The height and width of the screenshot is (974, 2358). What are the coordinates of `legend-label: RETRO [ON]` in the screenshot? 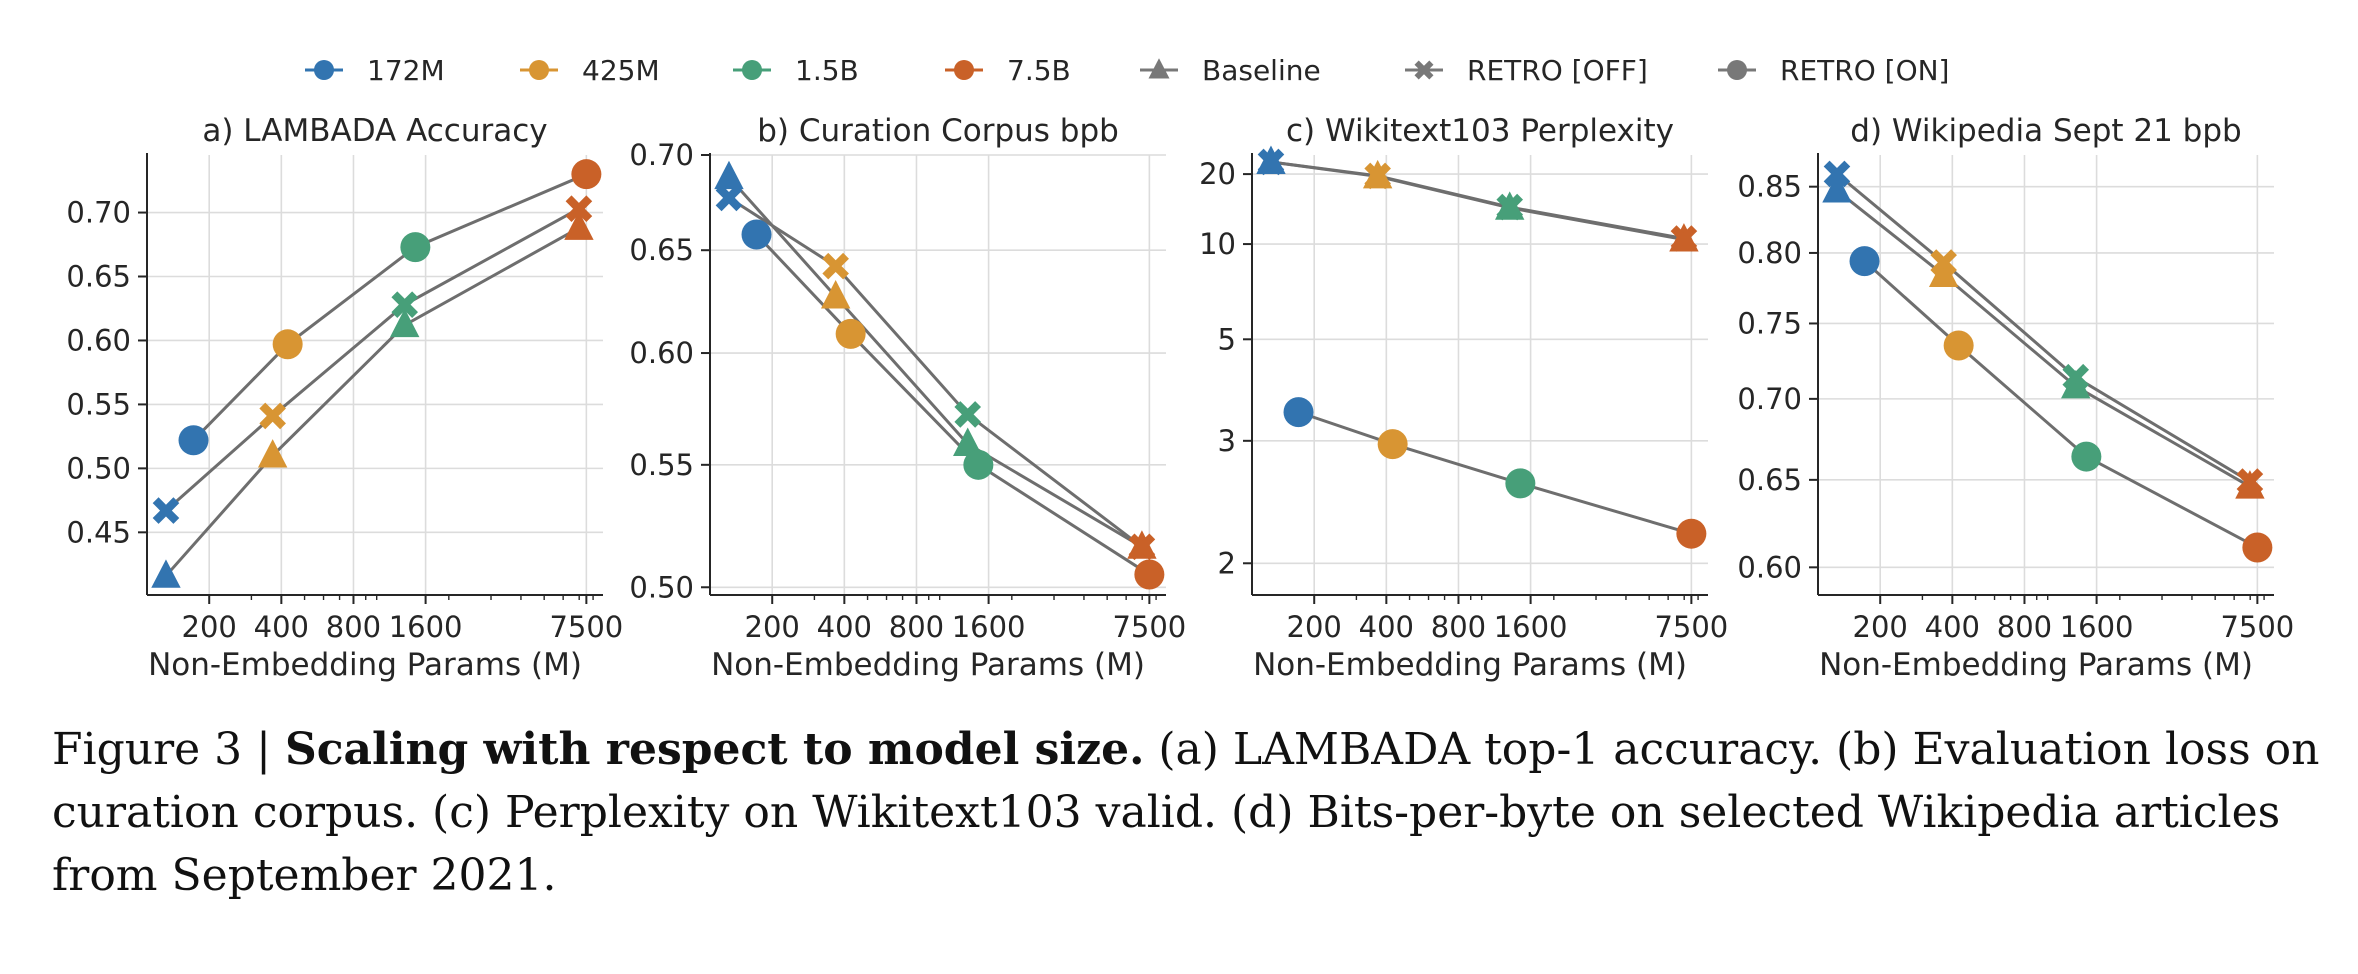 It's located at (1864, 70).